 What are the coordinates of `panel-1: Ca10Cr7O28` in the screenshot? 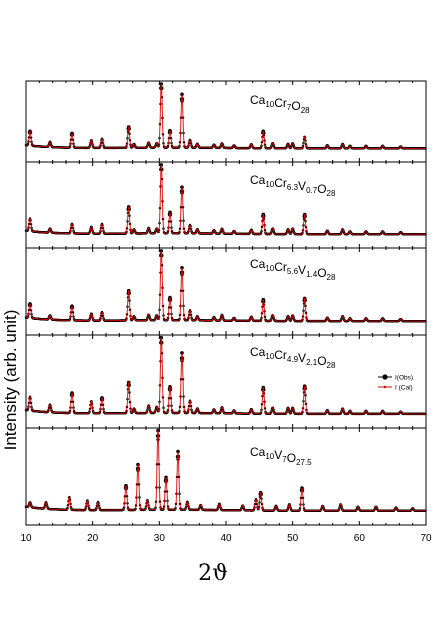 It's located at (225, 121).